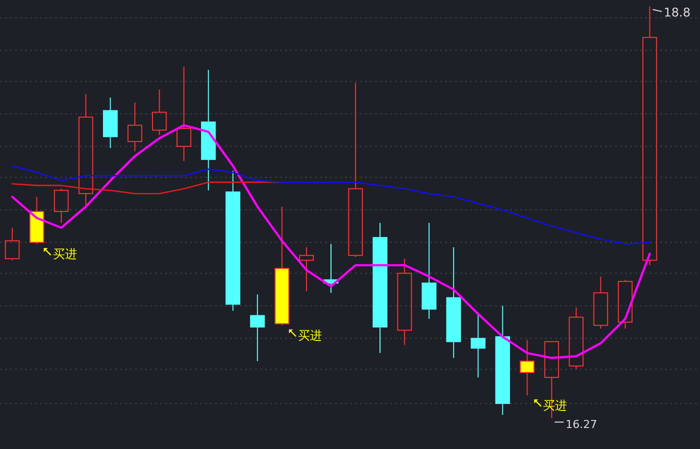 The image size is (700, 449). I want to click on annotation: 16.27, so click(582, 425).